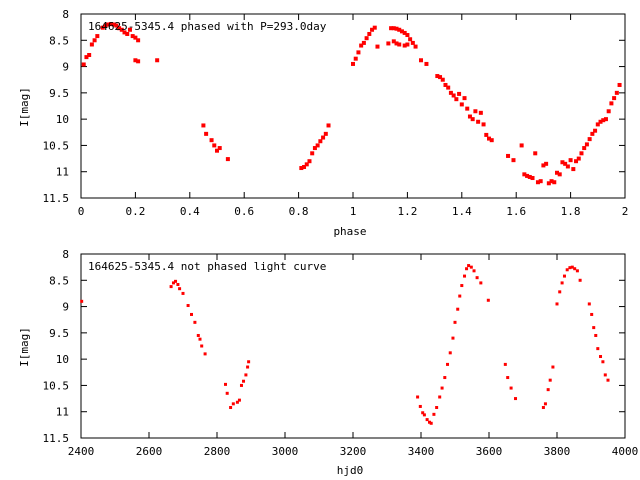  I want to click on phased-y-tick-label: 10.5, so click(56, 145).